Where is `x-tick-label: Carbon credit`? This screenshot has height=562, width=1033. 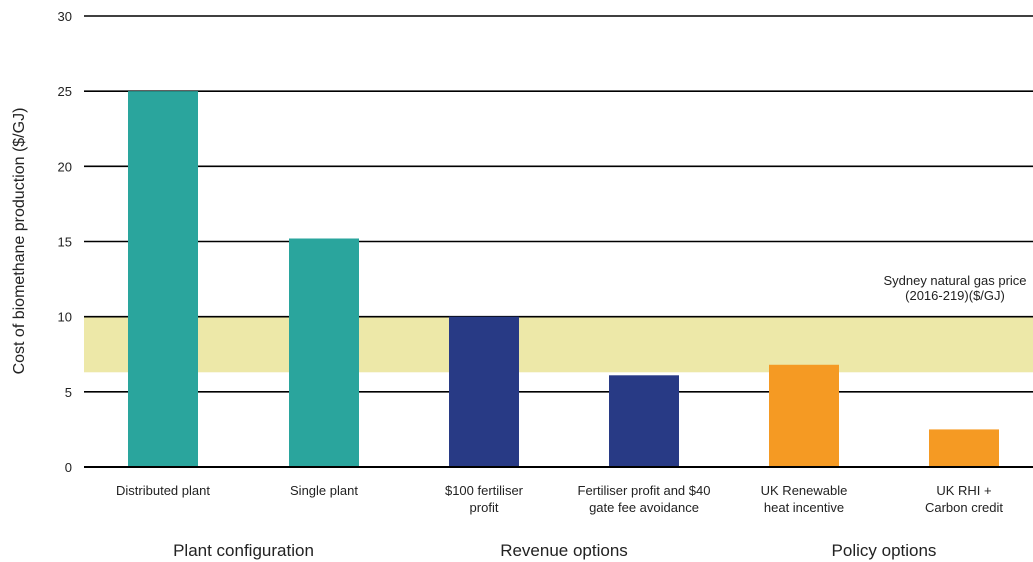 x-tick-label: Carbon credit is located at coordinates (964, 507).